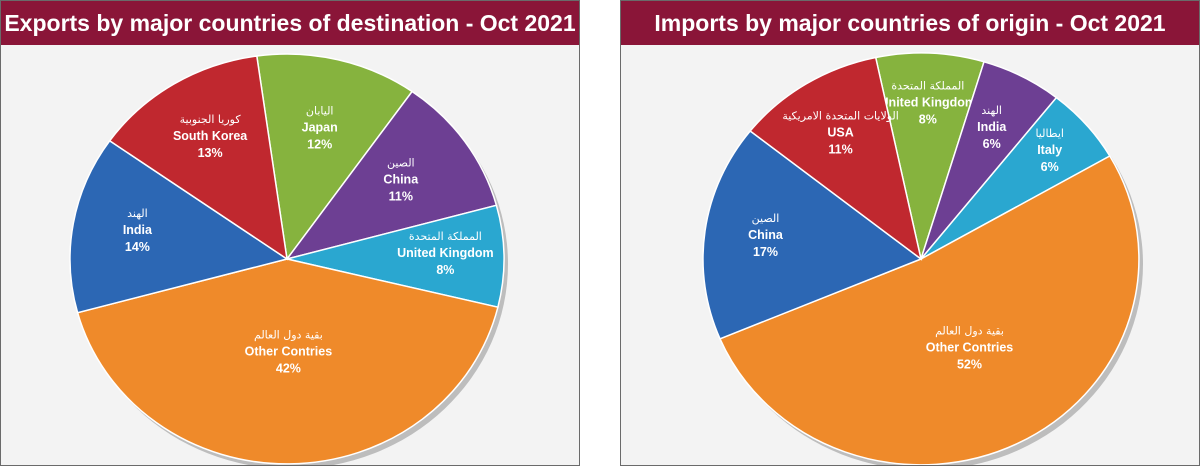  I want to click on slice-label-name-japan: Japan, so click(320, 128).